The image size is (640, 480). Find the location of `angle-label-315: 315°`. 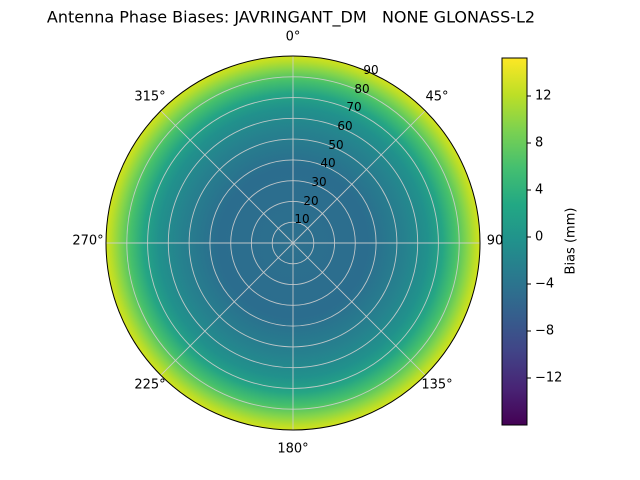

angle-label-315: 315° is located at coordinates (150, 97).